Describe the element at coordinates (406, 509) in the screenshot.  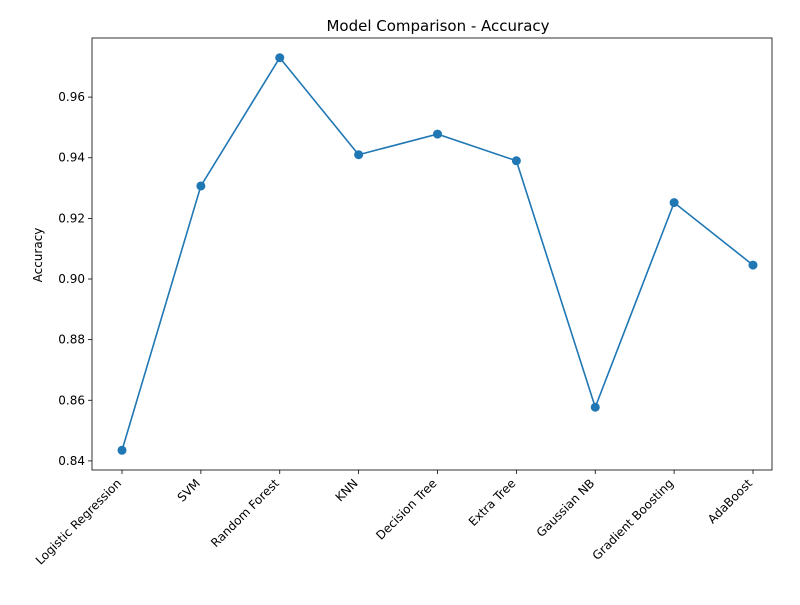
I see `x-tick-label: Decision Tree` at that location.